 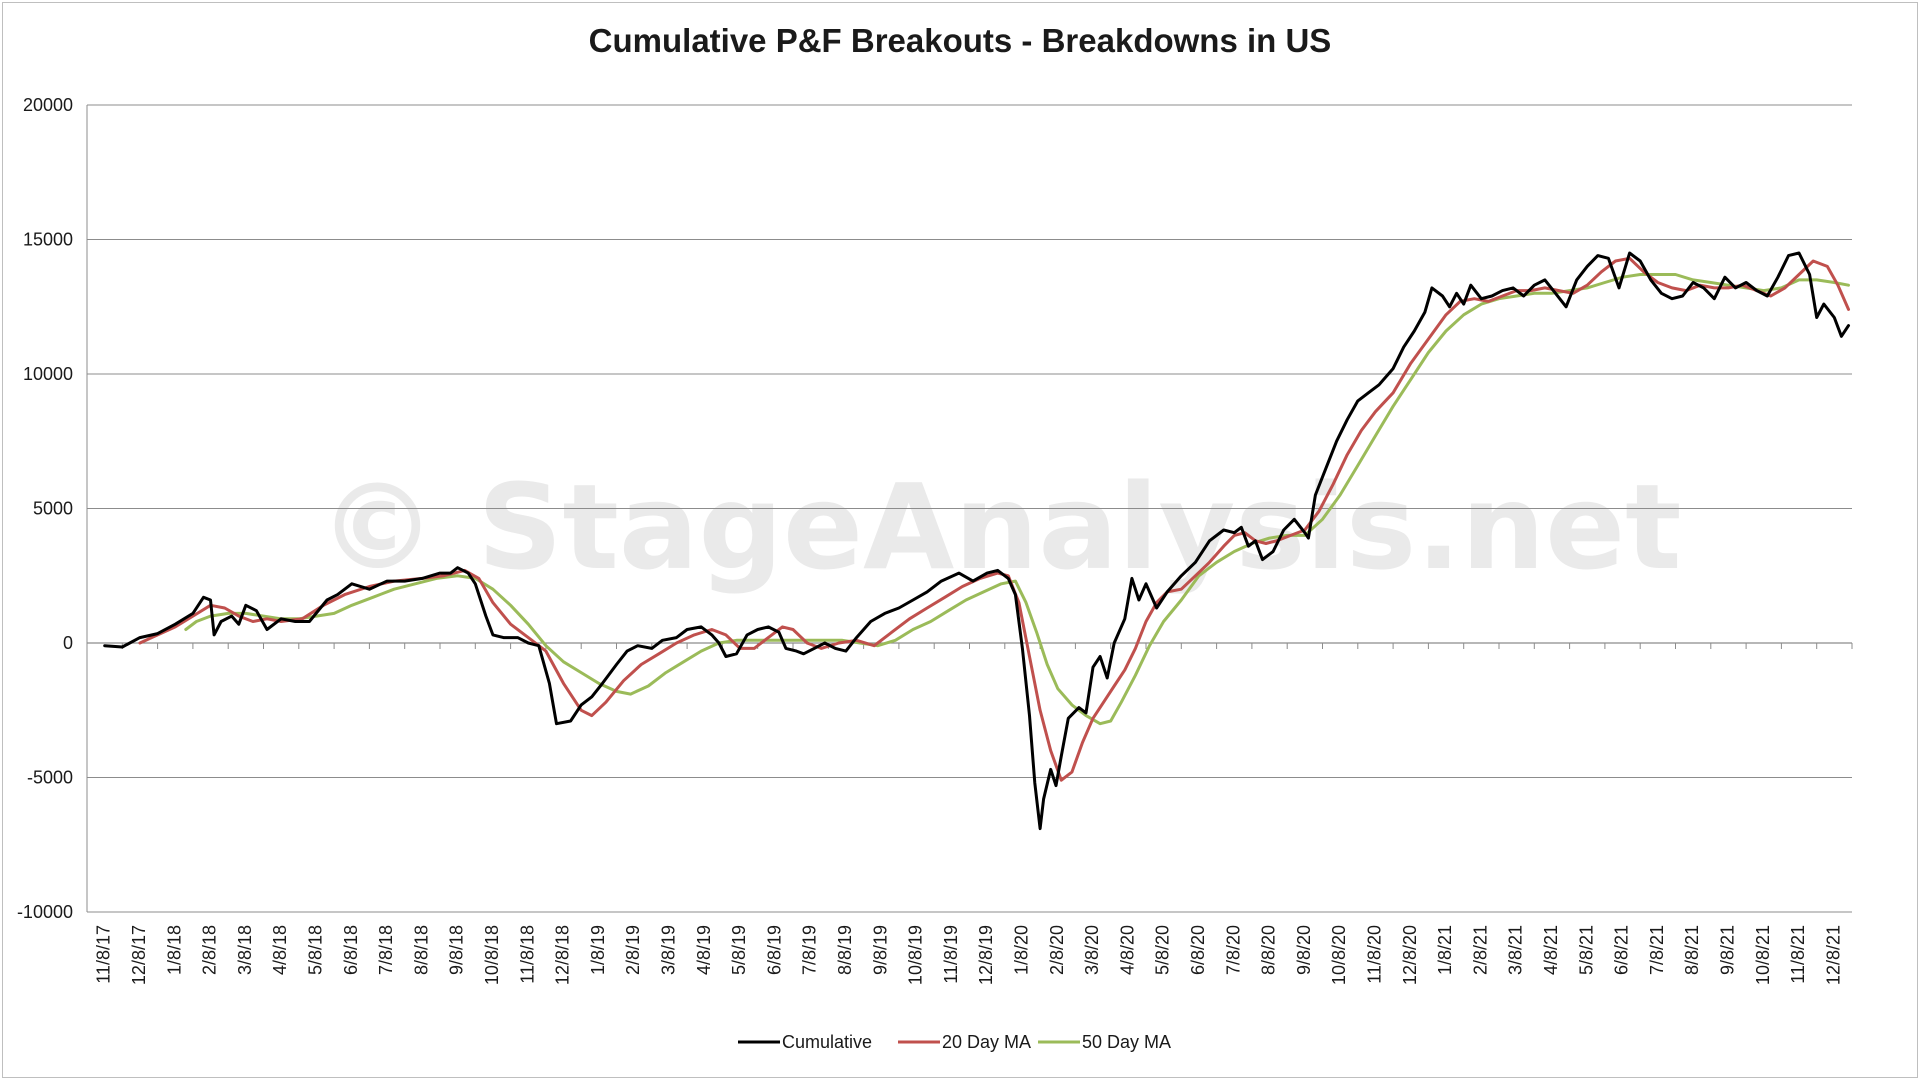 What do you see at coordinates (53, 509) in the screenshot?
I see `y-tick-label: 5000` at bounding box center [53, 509].